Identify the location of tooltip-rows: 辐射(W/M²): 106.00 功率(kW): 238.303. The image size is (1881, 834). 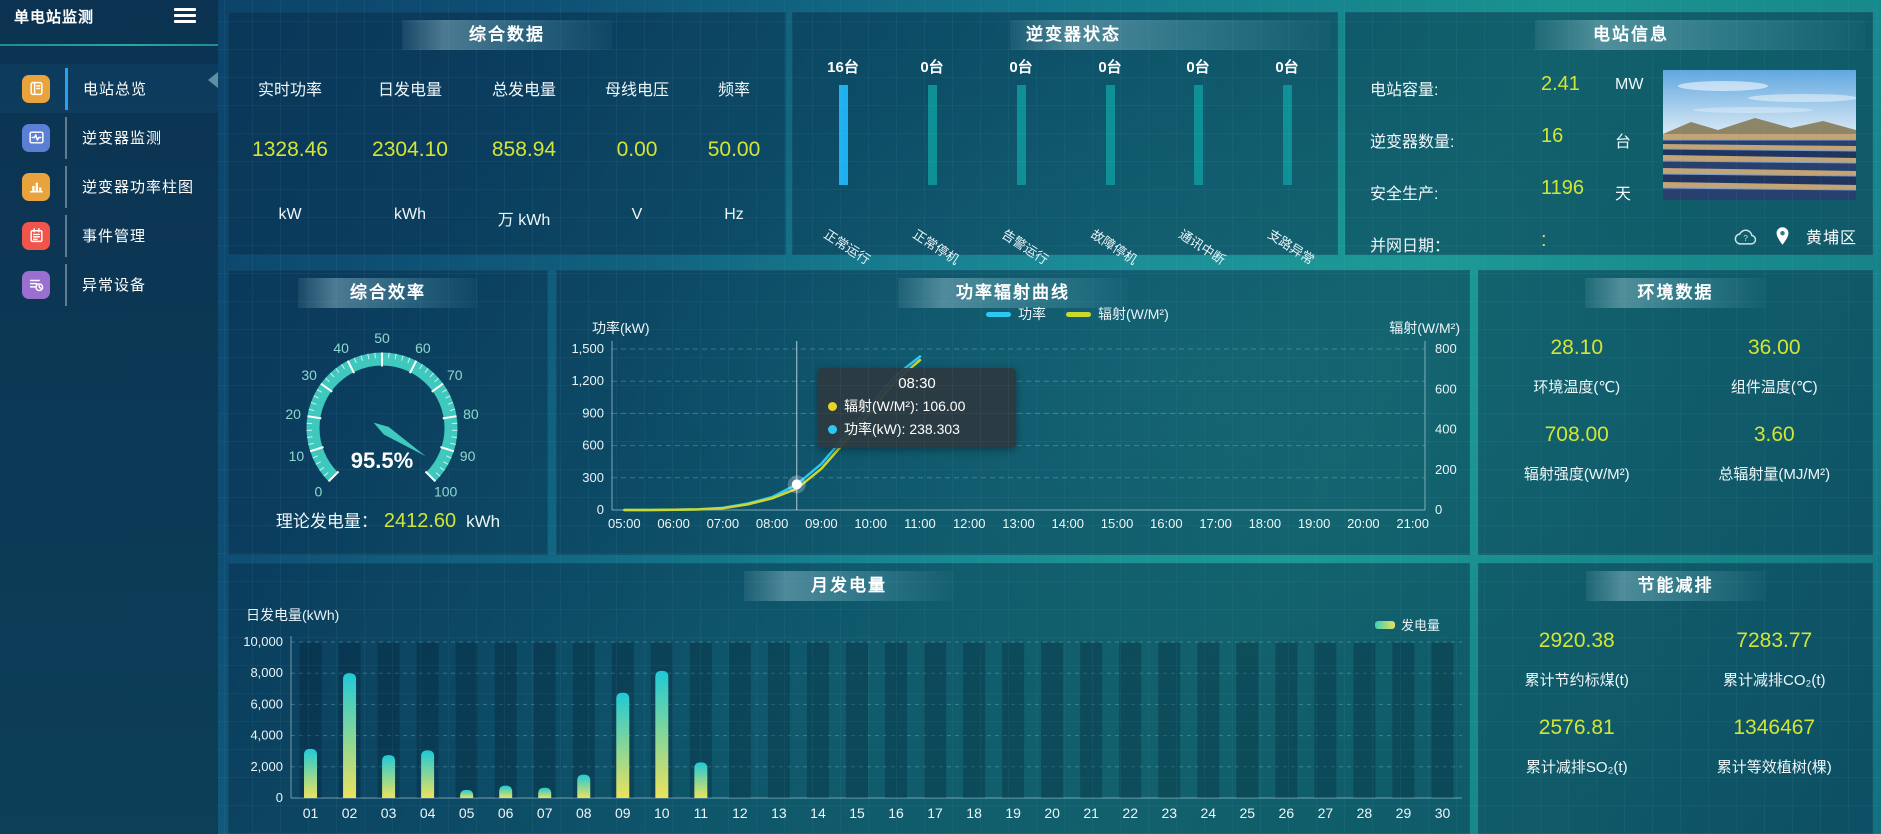
(917, 417).